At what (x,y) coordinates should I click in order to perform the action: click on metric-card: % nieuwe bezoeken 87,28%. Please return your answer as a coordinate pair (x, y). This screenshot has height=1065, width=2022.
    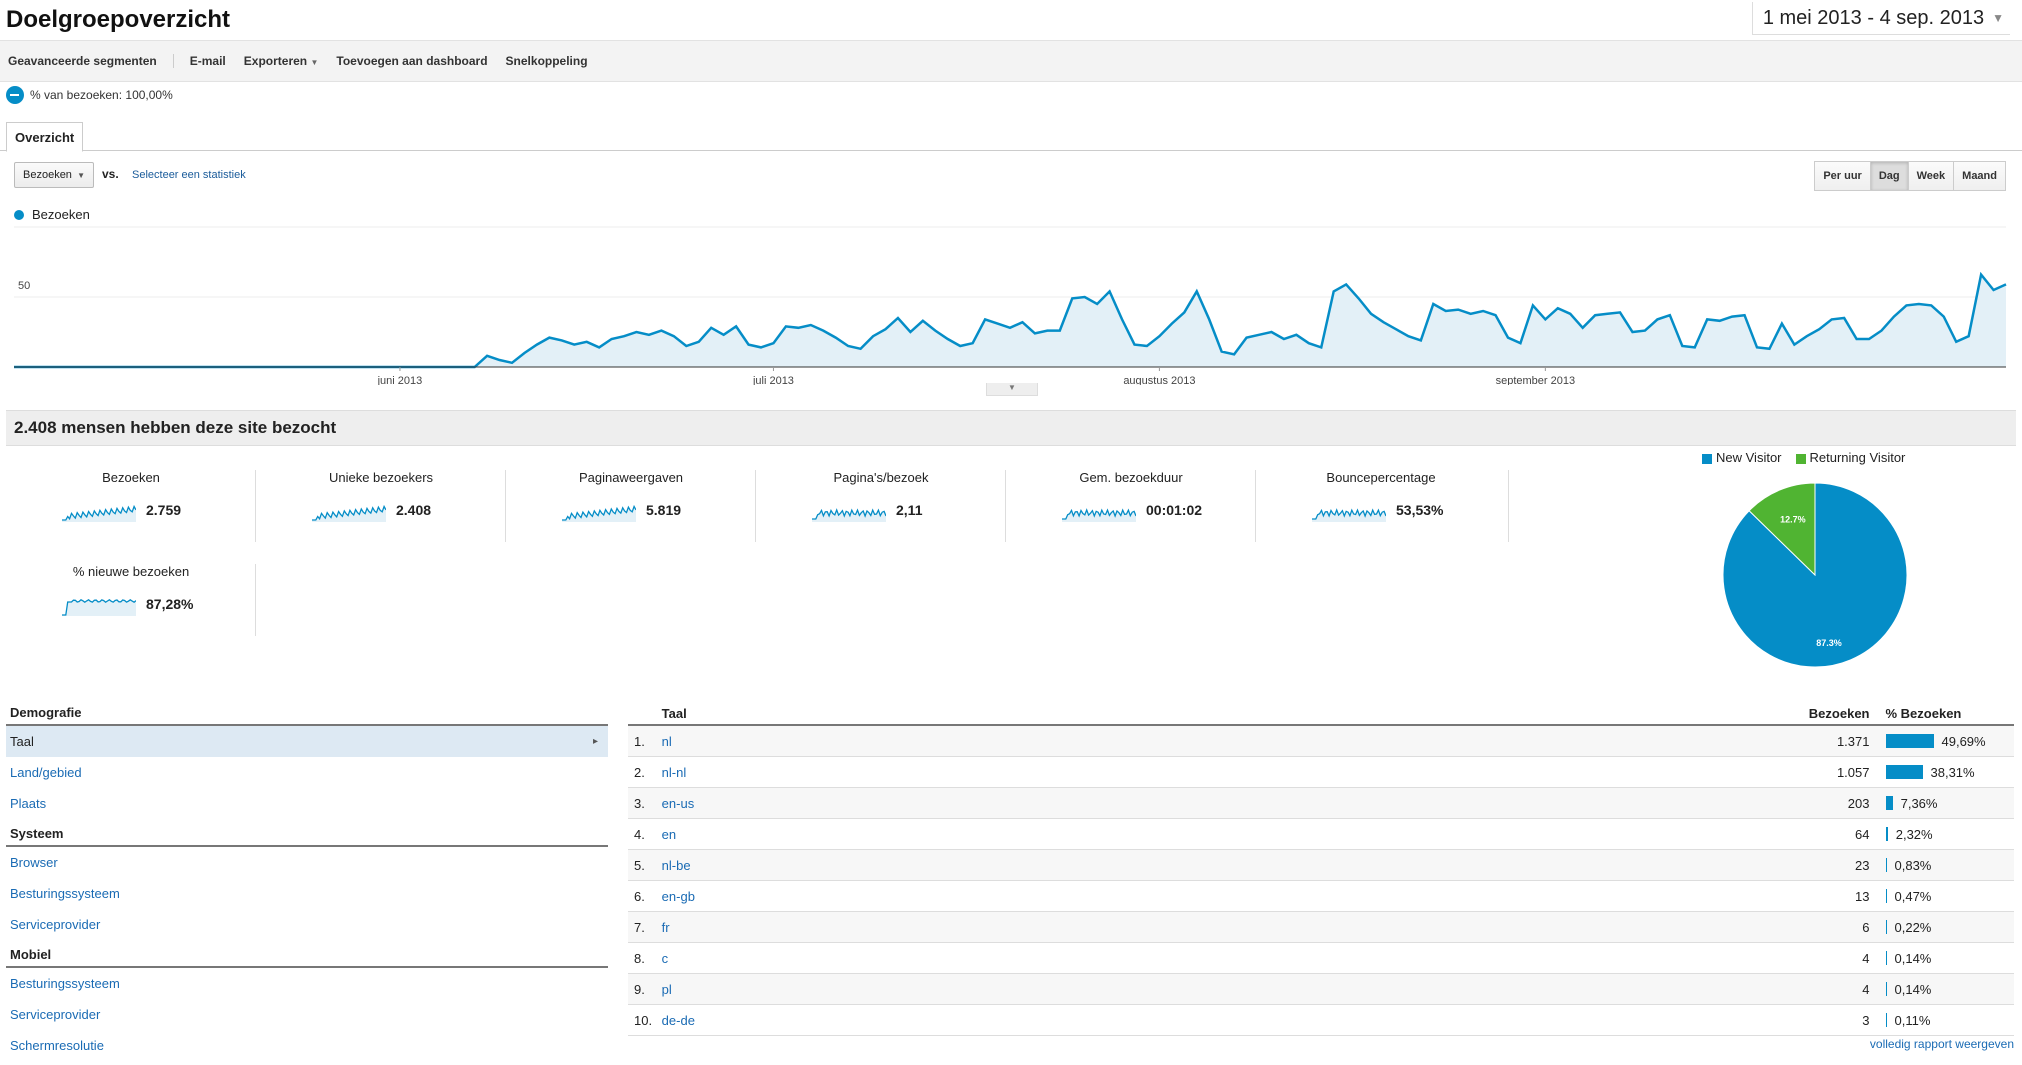
    Looking at the image, I should click on (131, 600).